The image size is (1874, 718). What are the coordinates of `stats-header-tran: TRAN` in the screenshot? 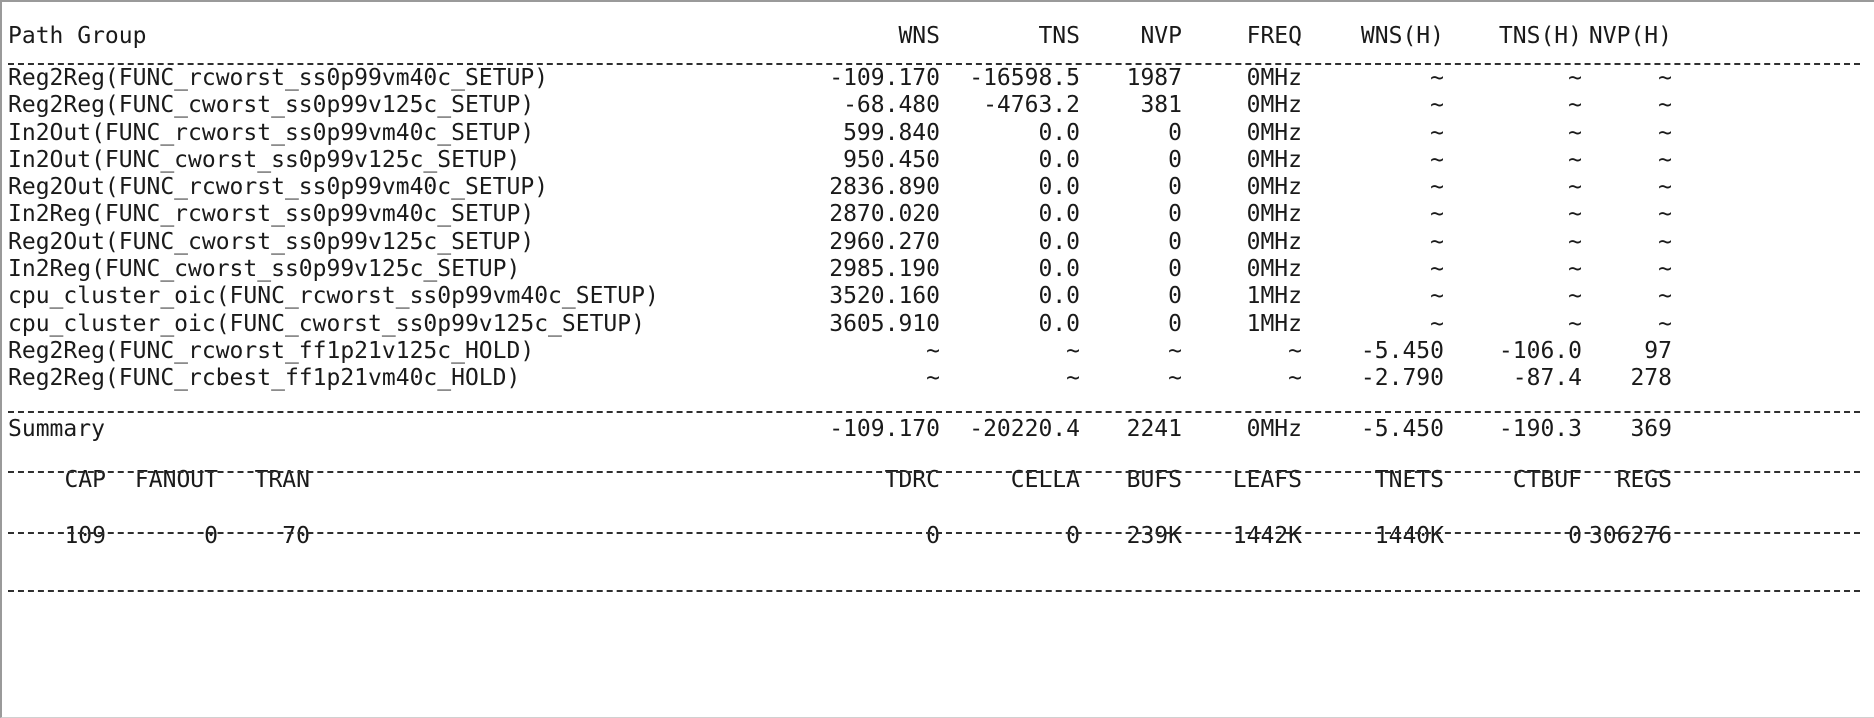 It's located at (282, 480).